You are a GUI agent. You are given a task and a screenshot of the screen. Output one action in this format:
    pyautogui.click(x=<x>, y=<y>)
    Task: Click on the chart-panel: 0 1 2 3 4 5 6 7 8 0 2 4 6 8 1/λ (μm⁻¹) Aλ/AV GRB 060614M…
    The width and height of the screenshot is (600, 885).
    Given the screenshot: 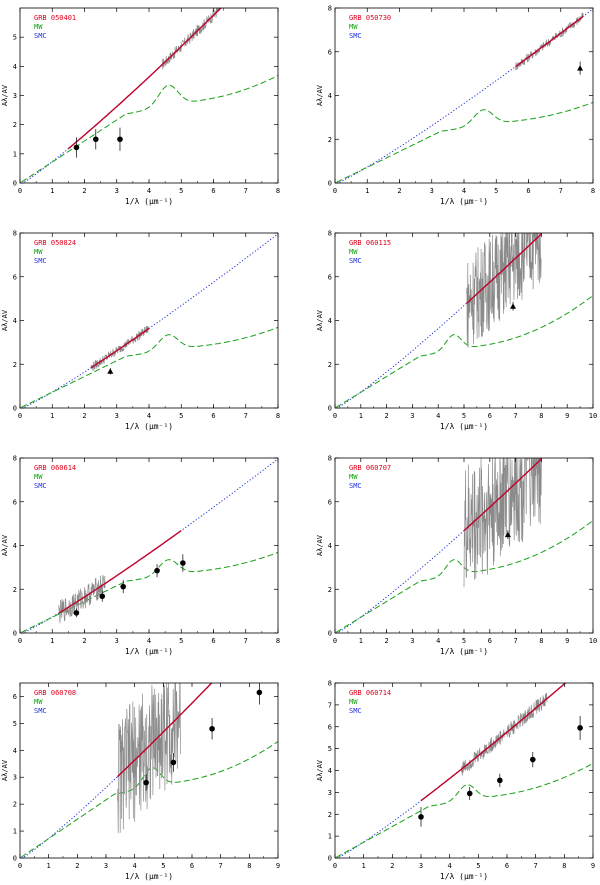 What is the action you would take?
    pyautogui.click(x=140, y=556)
    